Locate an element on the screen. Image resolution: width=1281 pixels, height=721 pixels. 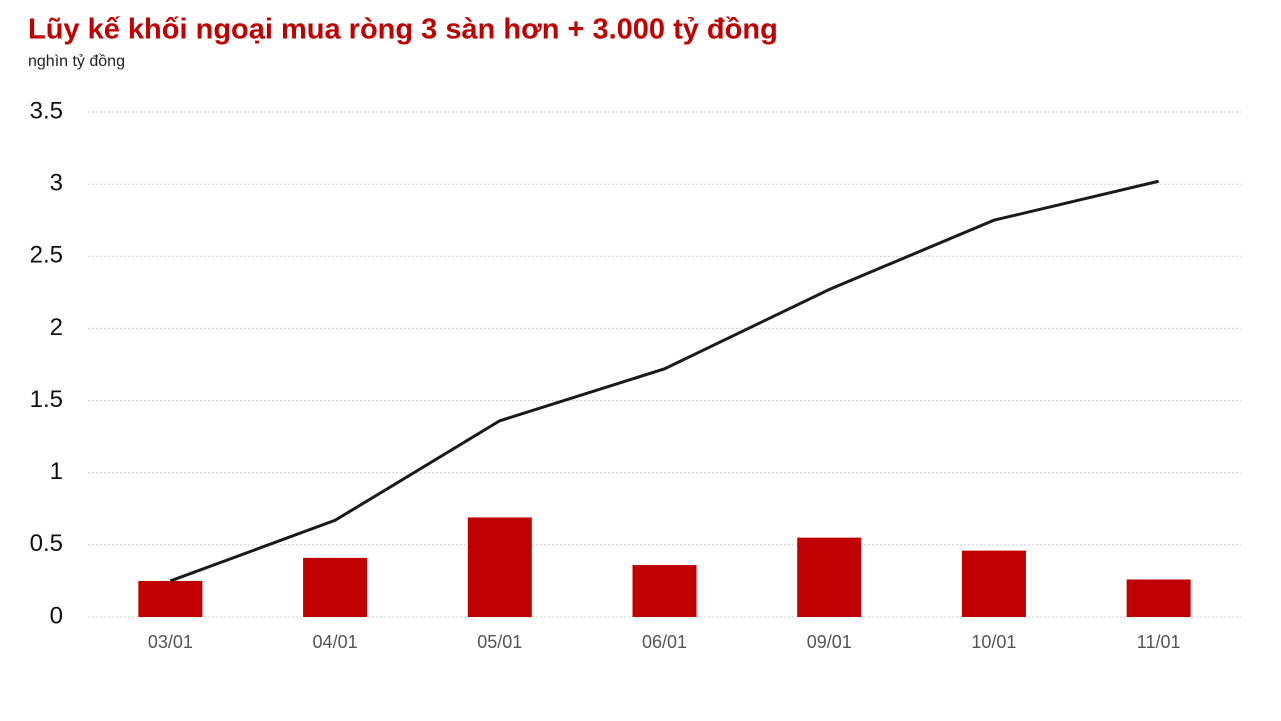
y-tick-label: 3.5 is located at coordinates (46, 110).